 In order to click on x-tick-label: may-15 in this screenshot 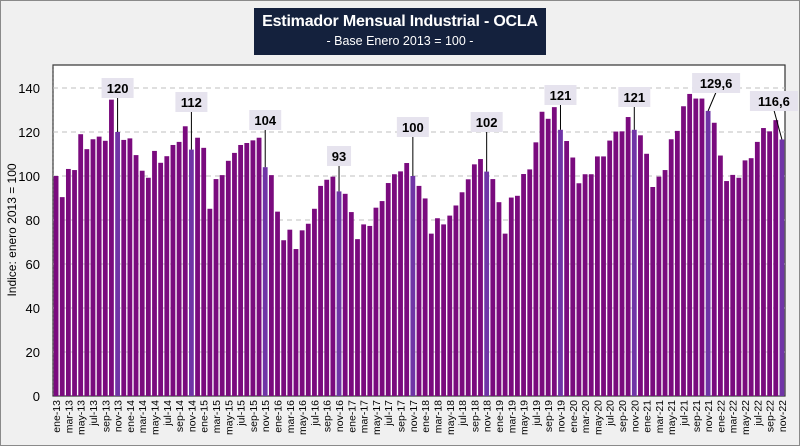, I will do `click(229, 417)`.